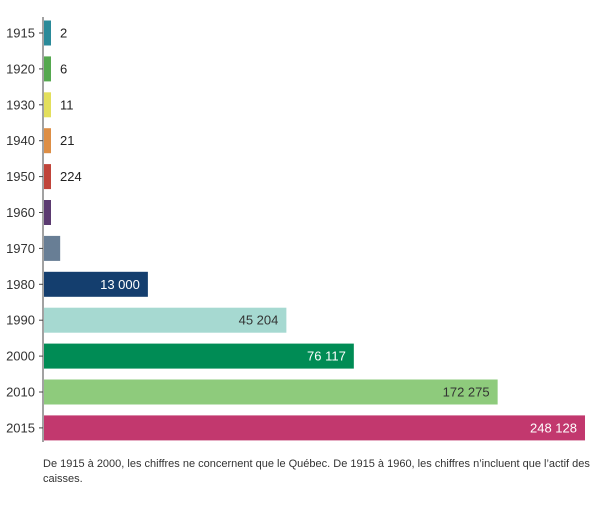 The height and width of the screenshot is (527, 600). What do you see at coordinates (20, 104) in the screenshot?
I see `category-label: 1930` at bounding box center [20, 104].